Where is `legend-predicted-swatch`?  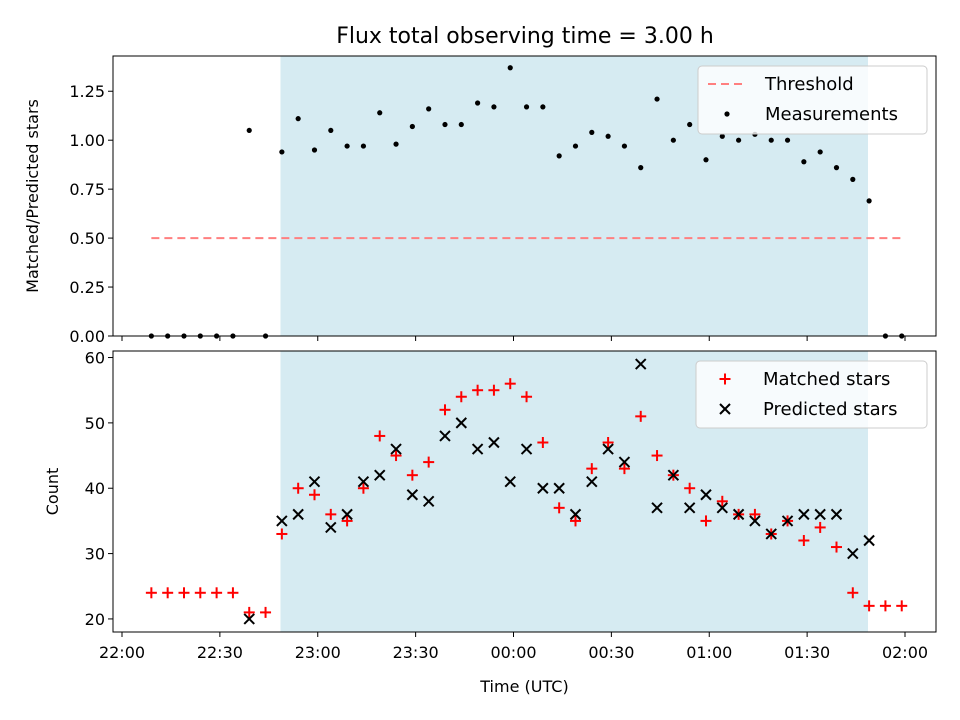
legend-predicted-swatch is located at coordinates (725, 409).